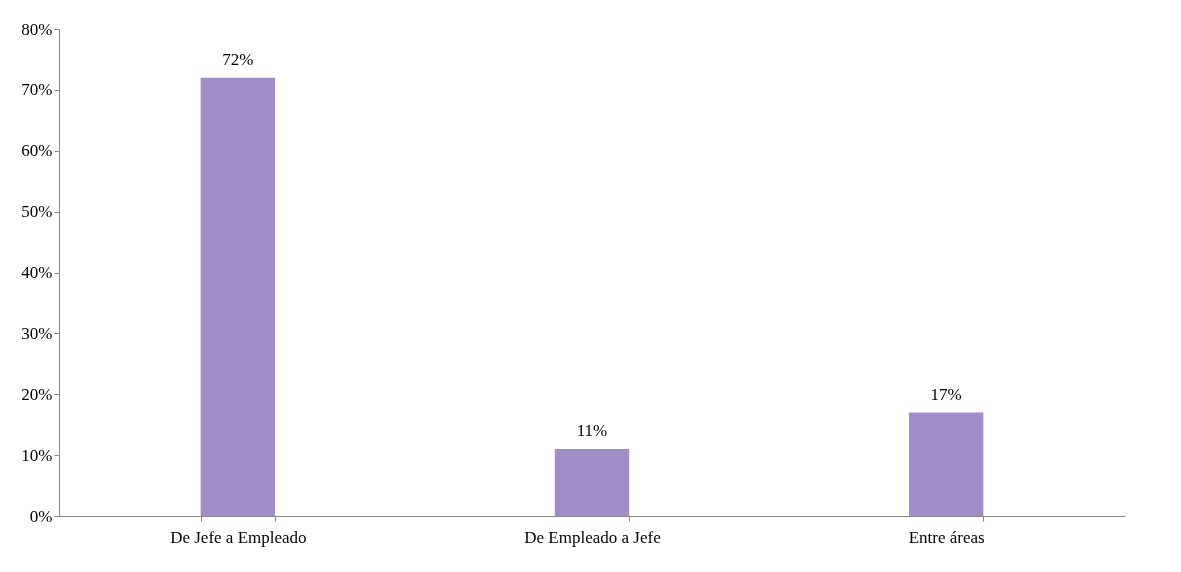 This screenshot has height=572, width=1181. Describe the element at coordinates (37, 90) in the screenshot. I see `y-tick-label: 70%` at that location.